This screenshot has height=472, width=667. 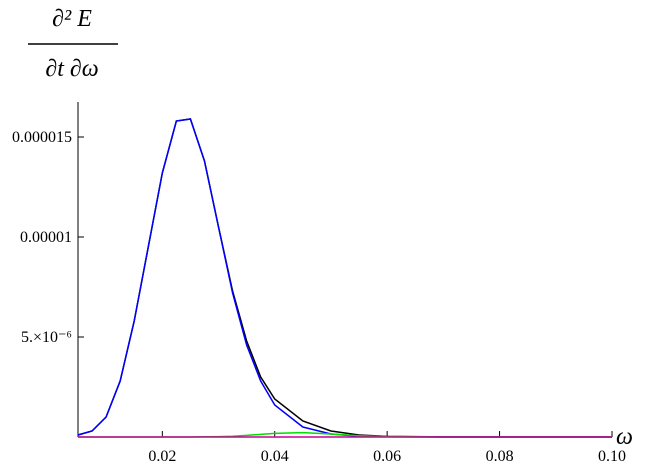 I want to click on x-tick-label: 0.04, so click(x=275, y=456).